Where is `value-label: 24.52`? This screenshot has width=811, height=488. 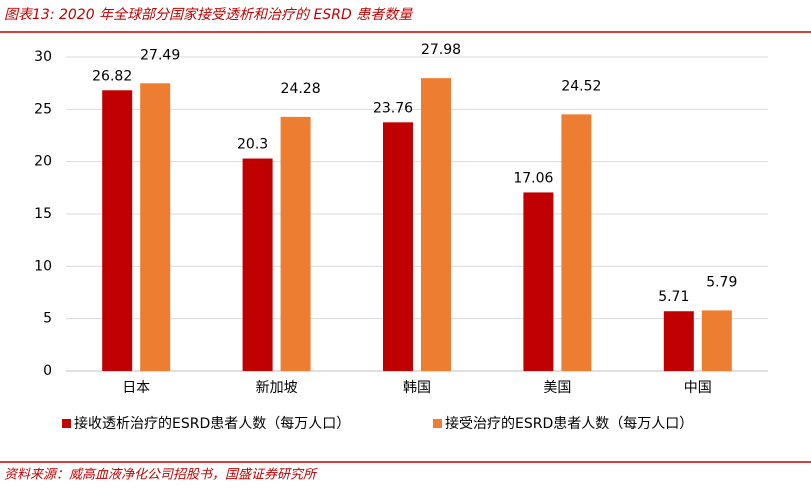 value-label: 24.52 is located at coordinates (581, 86).